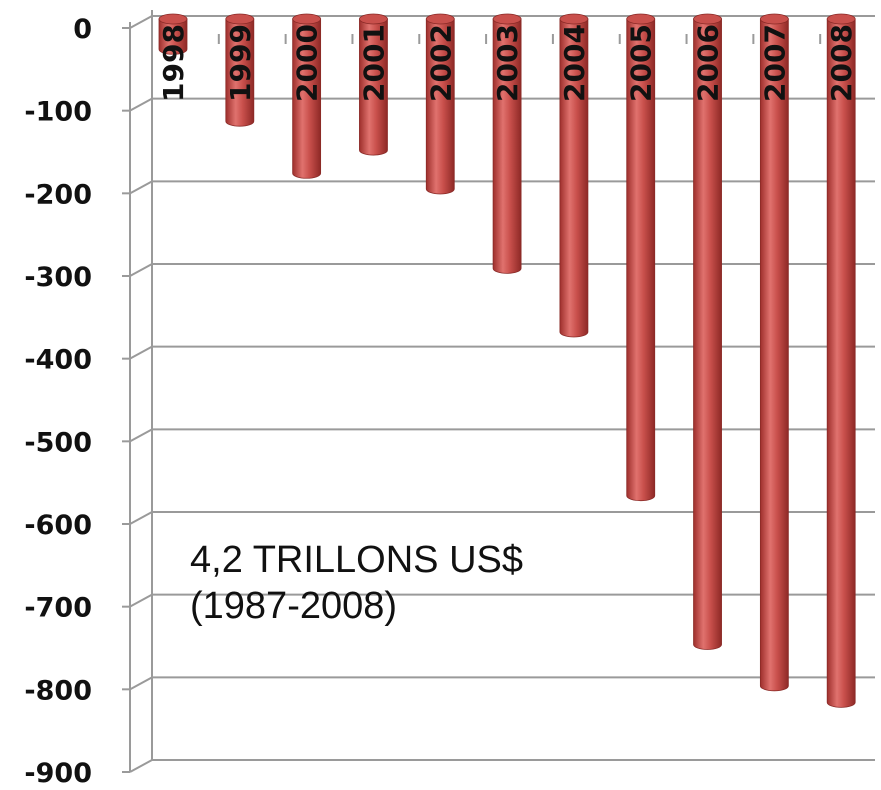 This screenshot has height=790, width=881. I want to click on category-label: 2007, so click(774, 63).